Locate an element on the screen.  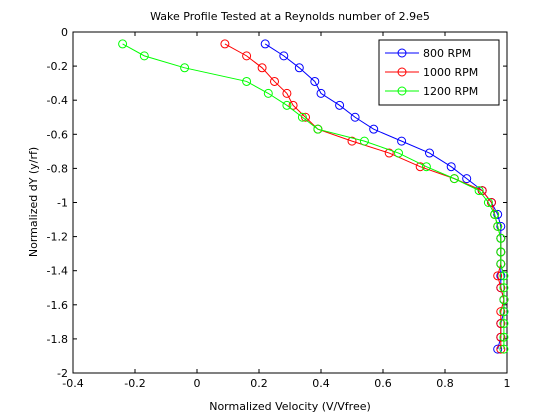
y-axis-label: Normalized dY (y/rf) is located at coordinates (33, 202).